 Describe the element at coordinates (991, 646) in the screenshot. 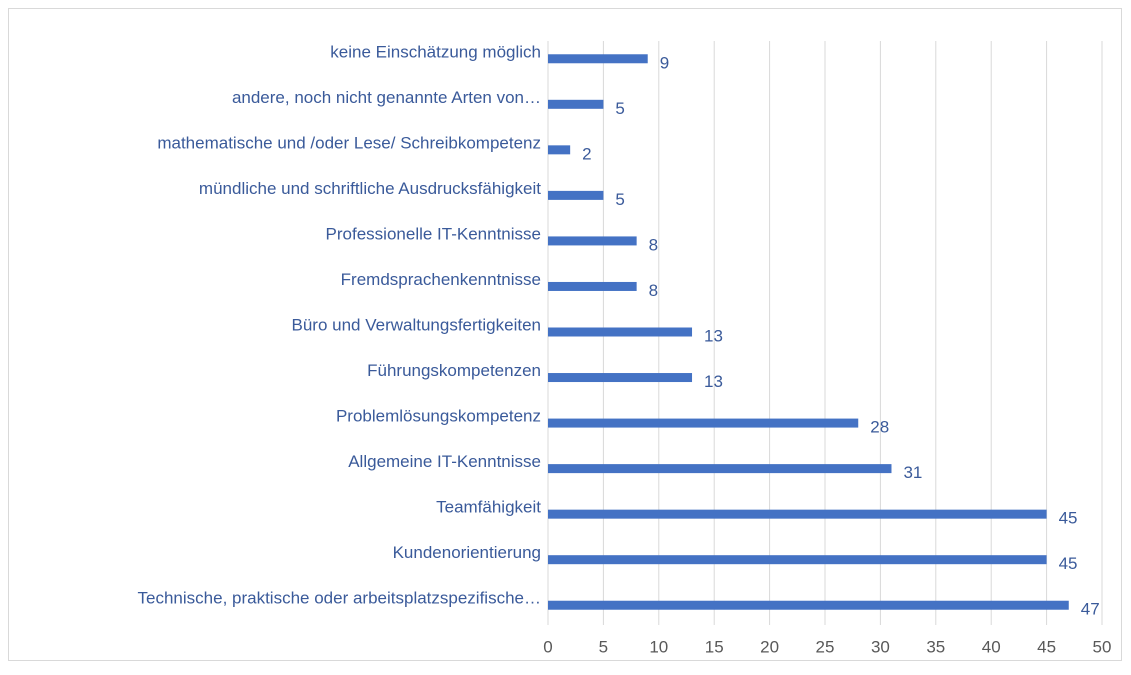

I see `x-tick-label: 40` at that location.